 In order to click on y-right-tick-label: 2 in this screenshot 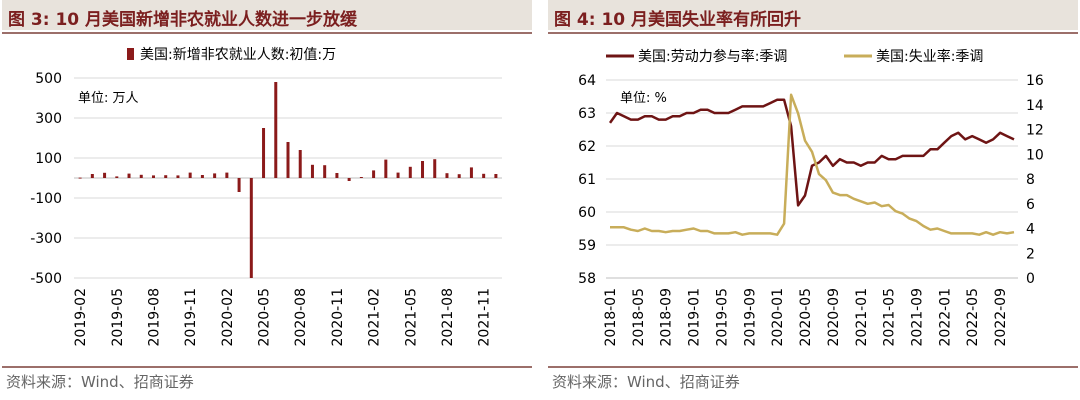, I will do `click(1030, 254)`.